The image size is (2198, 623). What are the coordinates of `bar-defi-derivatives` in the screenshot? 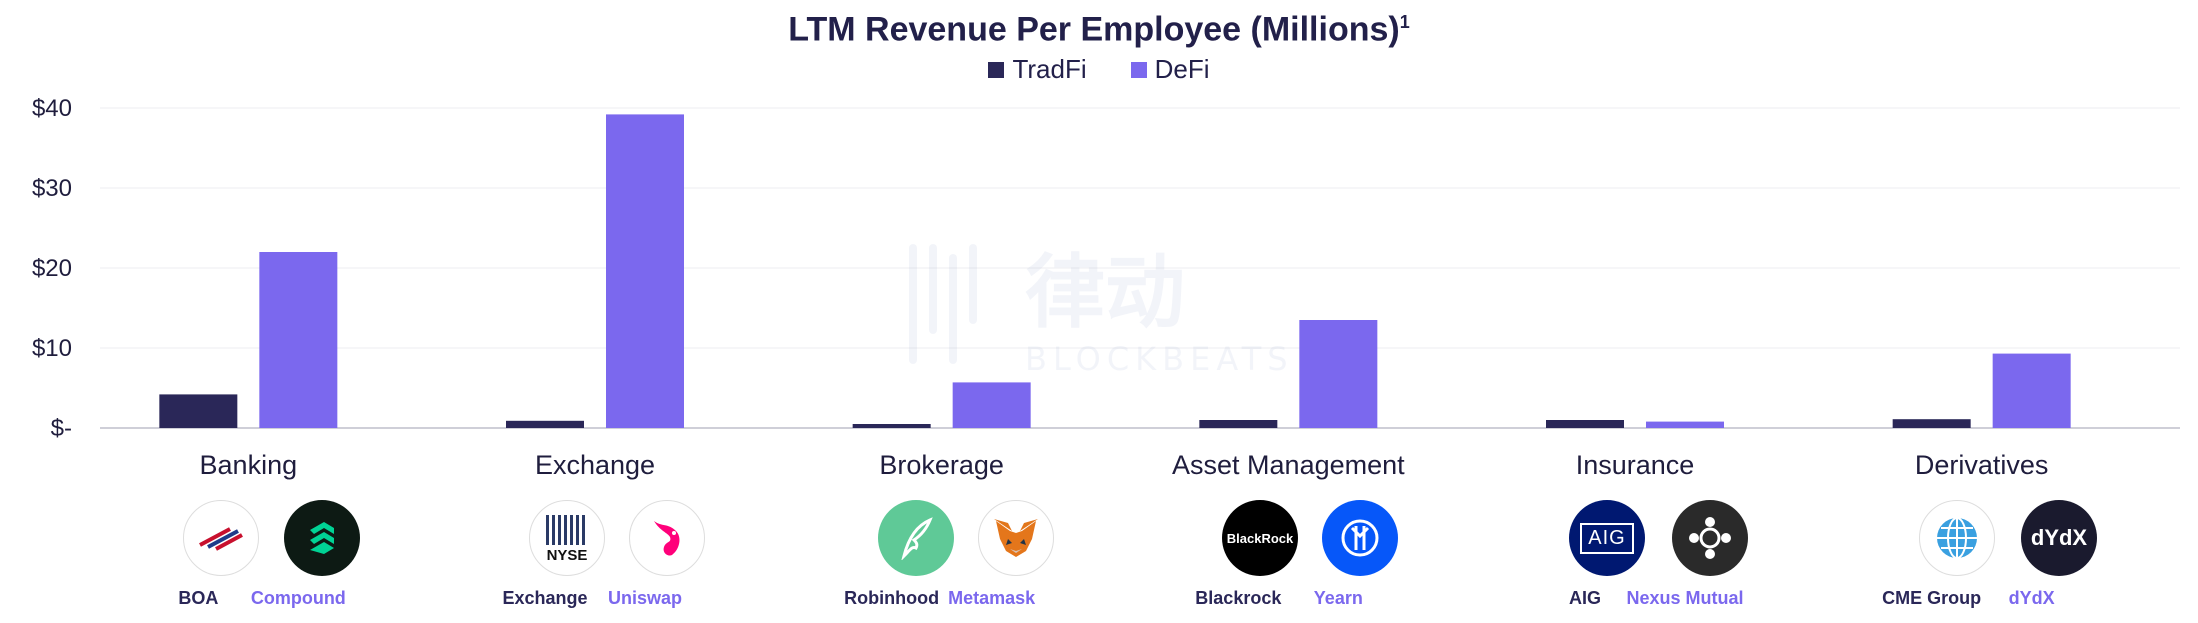 It's located at (2031, 390).